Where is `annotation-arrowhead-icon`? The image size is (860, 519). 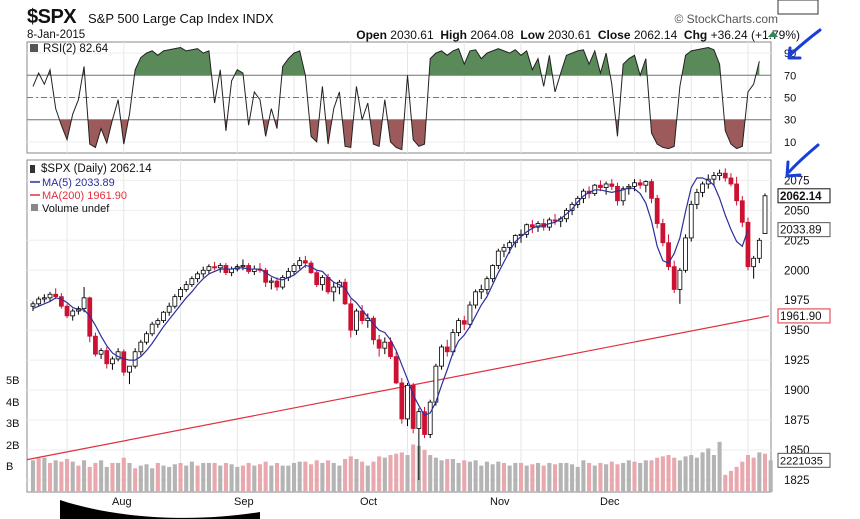
annotation-arrowhead-icon is located at coordinates (794, 53).